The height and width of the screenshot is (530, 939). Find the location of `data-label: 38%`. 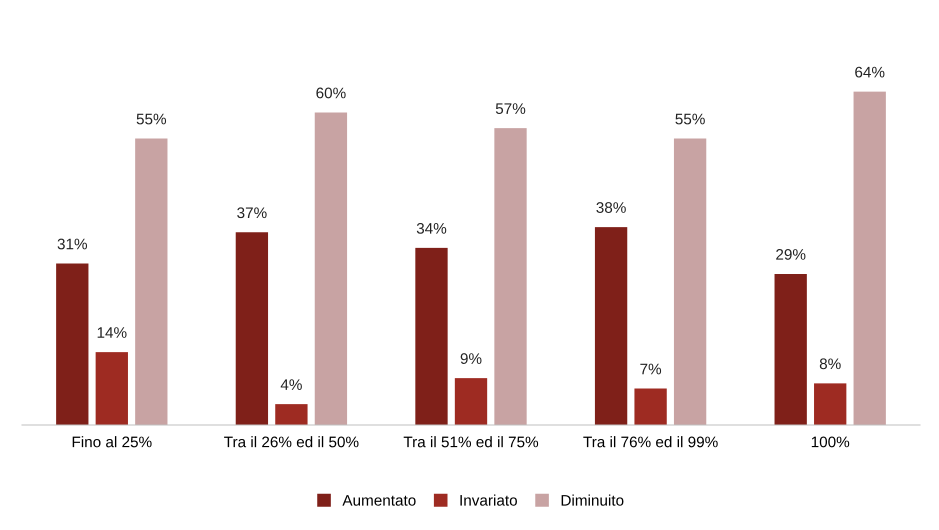

data-label: 38% is located at coordinates (611, 207).